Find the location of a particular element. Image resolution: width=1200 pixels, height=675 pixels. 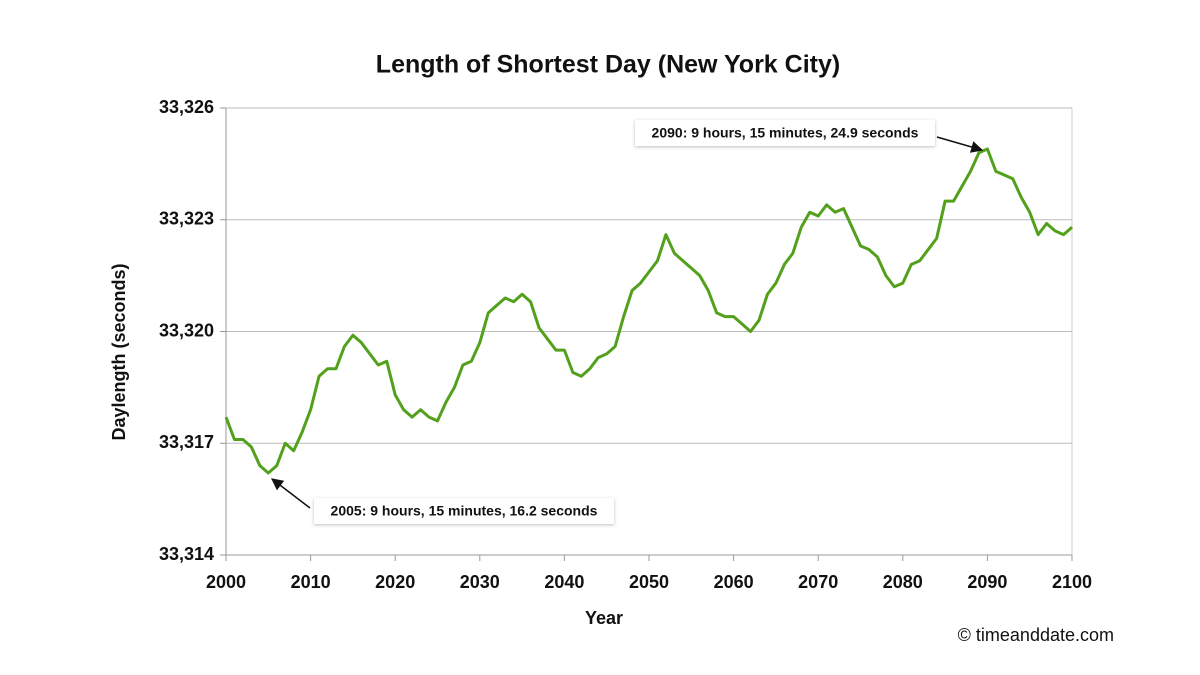

x-tick-label: 2000 is located at coordinates (226, 582).